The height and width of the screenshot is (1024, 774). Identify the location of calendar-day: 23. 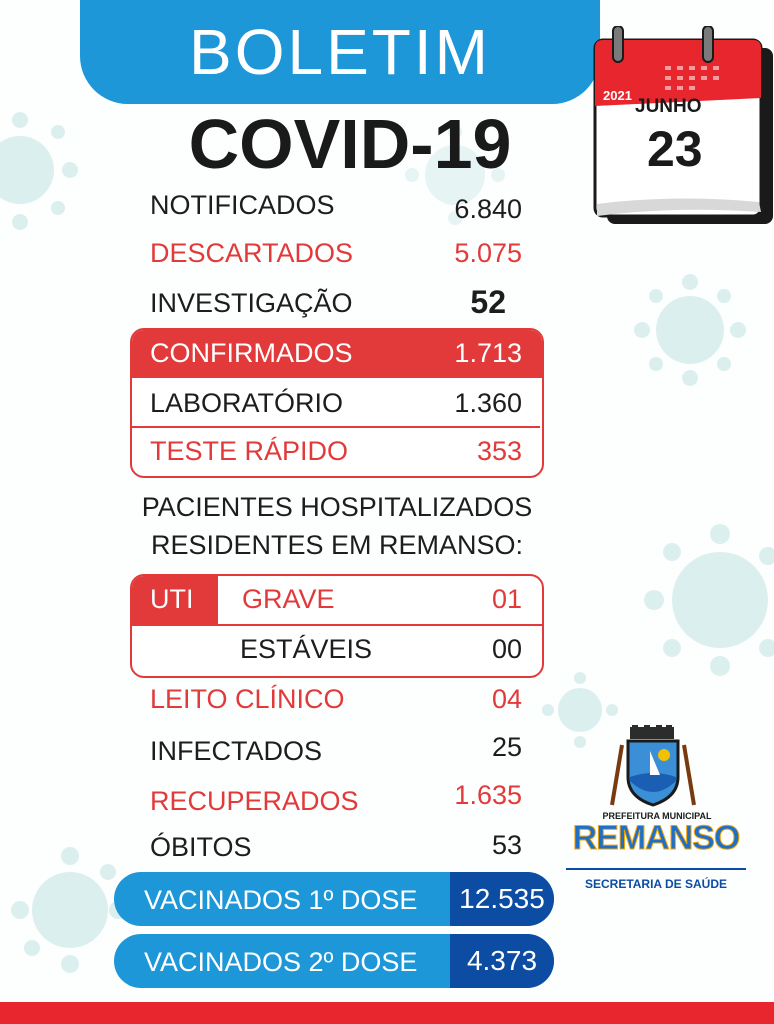
(675, 149).